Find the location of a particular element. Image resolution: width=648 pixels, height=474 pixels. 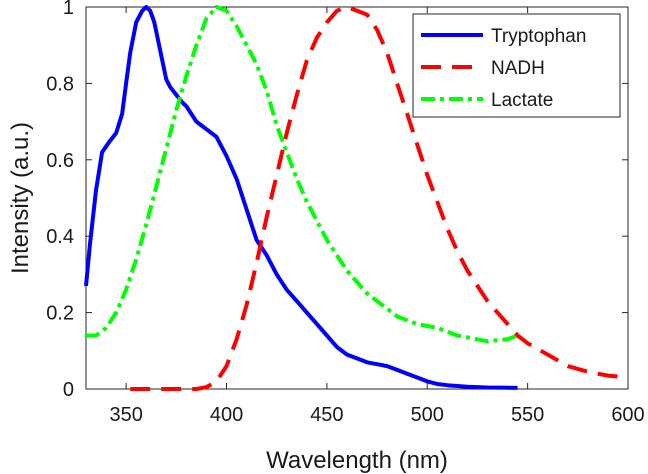

y-tick-label: 0.4 is located at coordinates (60, 237).